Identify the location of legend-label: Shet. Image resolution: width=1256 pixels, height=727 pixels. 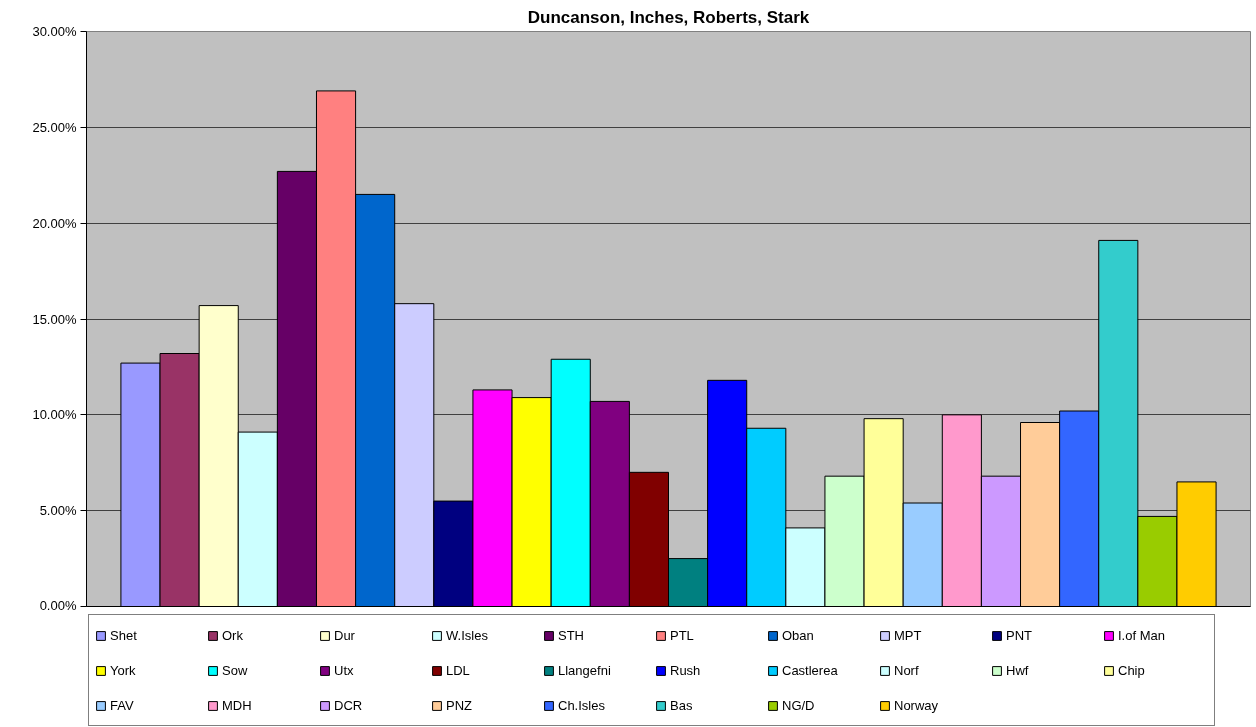
(124, 635).